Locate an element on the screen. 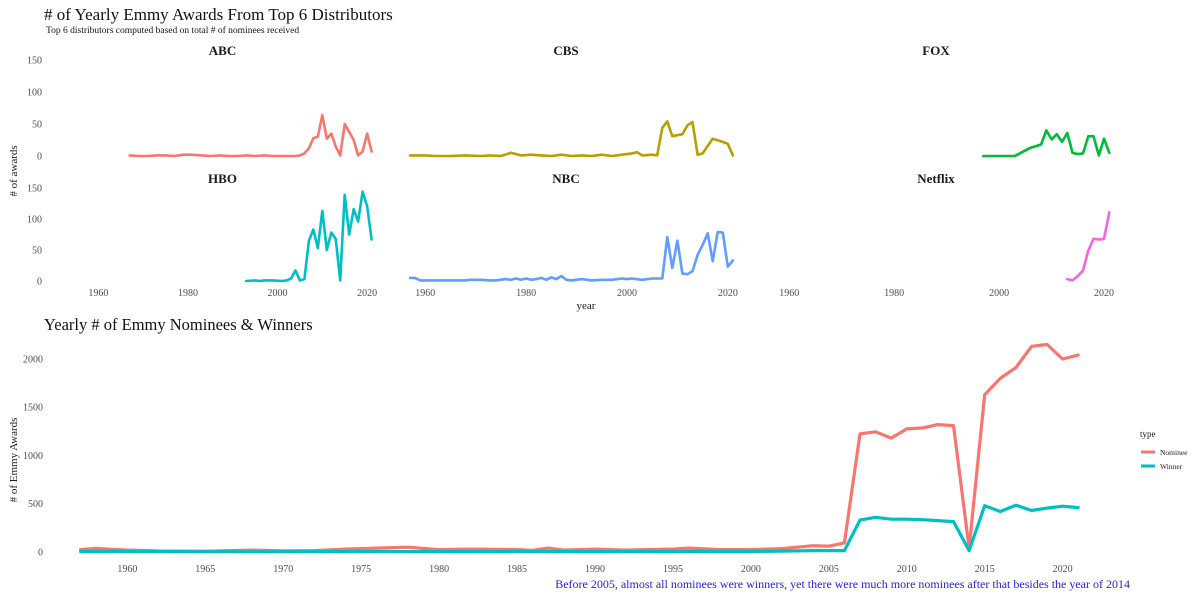  facet-panel-fox: FOX is located at coordinates (1016, 100).